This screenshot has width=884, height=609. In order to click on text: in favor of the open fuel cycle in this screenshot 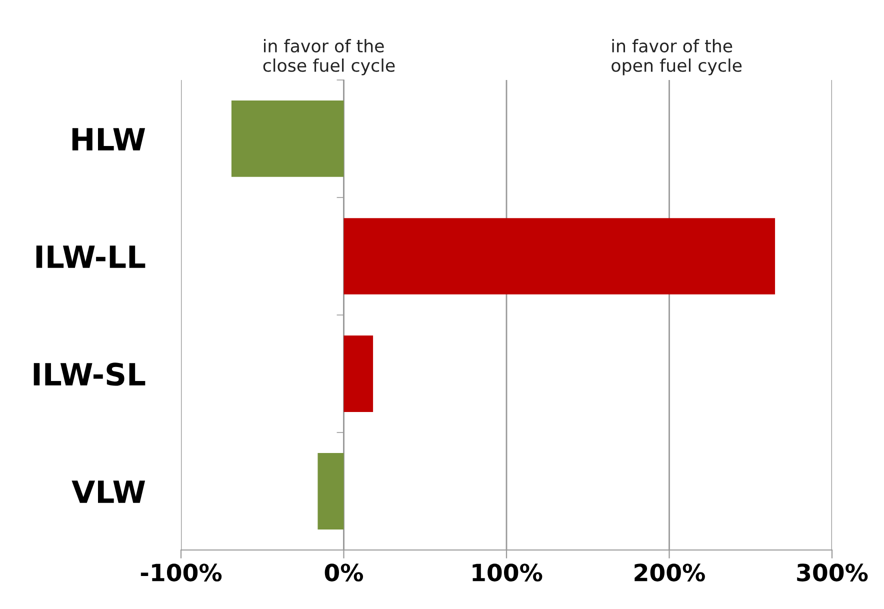, I will do `click(677, 57)`.